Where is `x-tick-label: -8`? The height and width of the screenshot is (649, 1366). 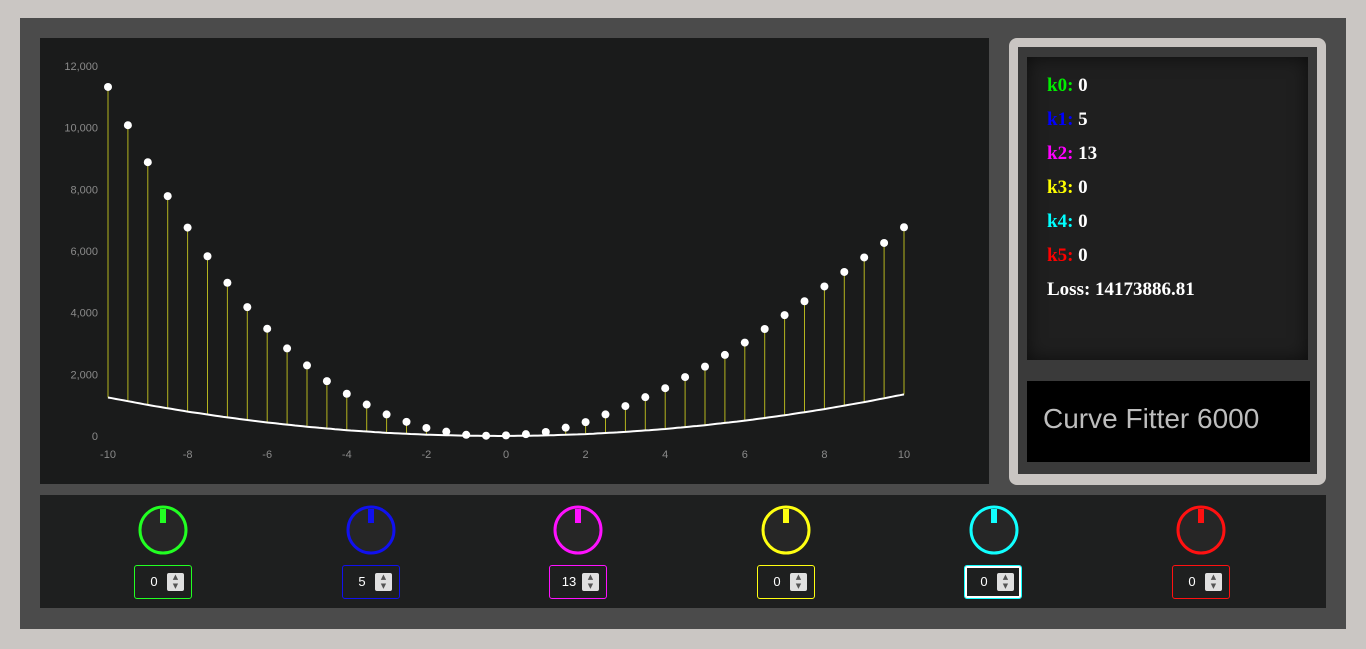
x-tick-label: -8 is located at coordinates (188, 455).